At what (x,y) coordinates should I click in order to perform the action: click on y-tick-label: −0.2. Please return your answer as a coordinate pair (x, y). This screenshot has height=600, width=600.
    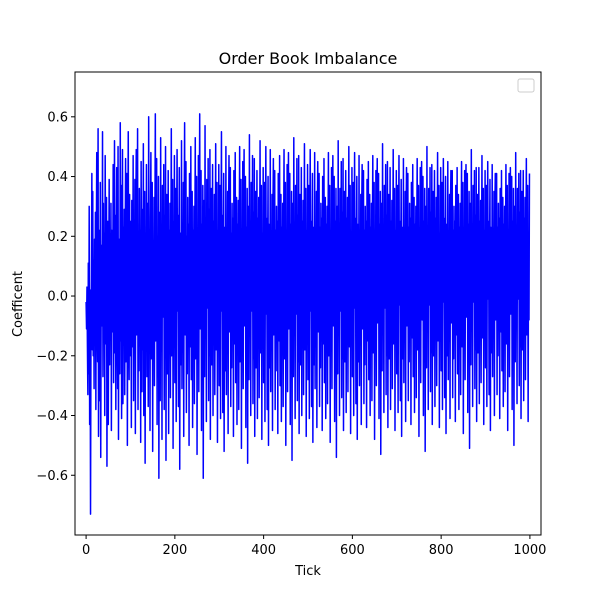
    Looking at the image, I should click on (52, 356).